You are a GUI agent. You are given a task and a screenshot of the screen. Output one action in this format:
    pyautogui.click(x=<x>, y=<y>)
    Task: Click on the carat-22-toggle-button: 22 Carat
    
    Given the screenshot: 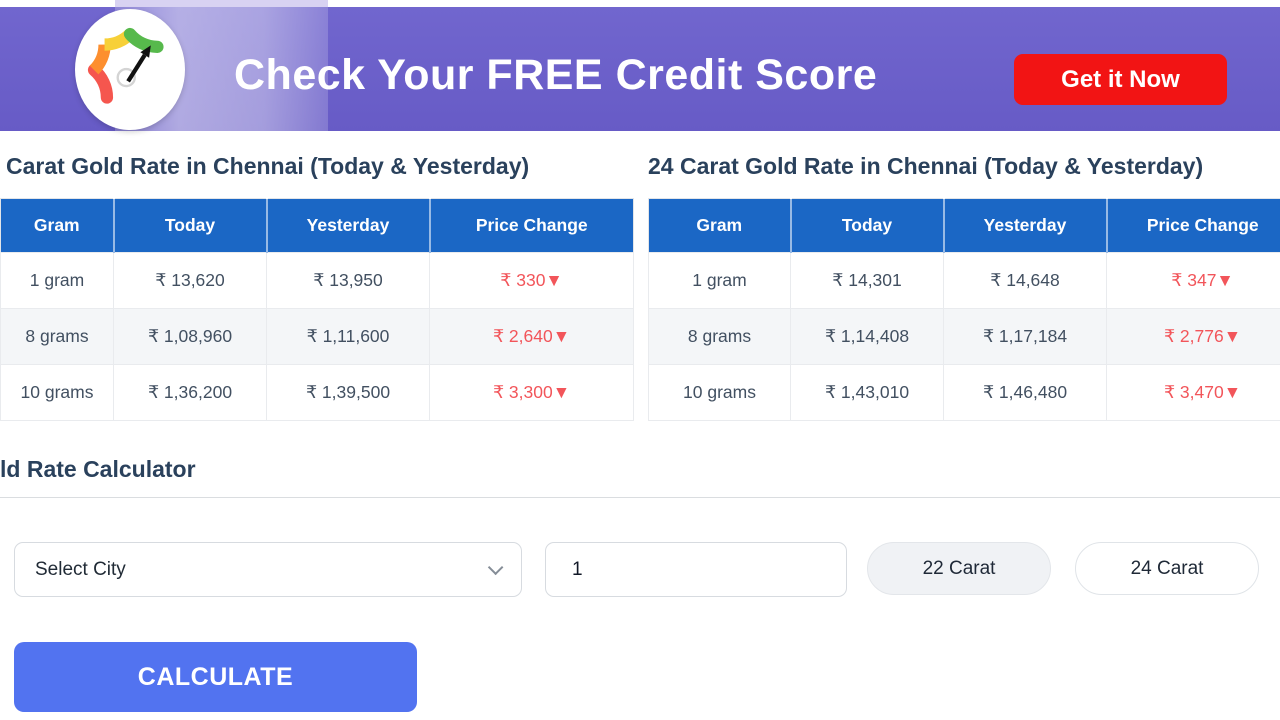 What is the action you would take?
    pyautogui.click(x=959, y=568)
    